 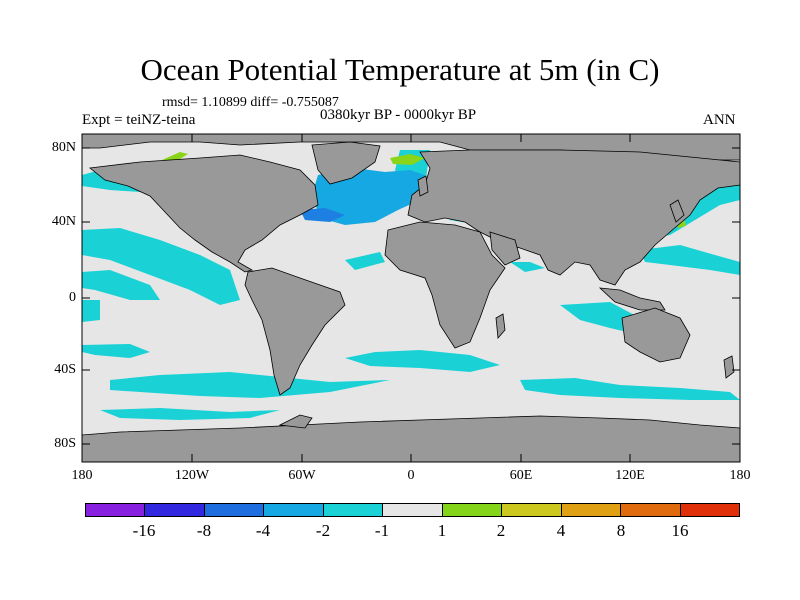 I want to click on legend-label: -8, so click(x=204, y=530).